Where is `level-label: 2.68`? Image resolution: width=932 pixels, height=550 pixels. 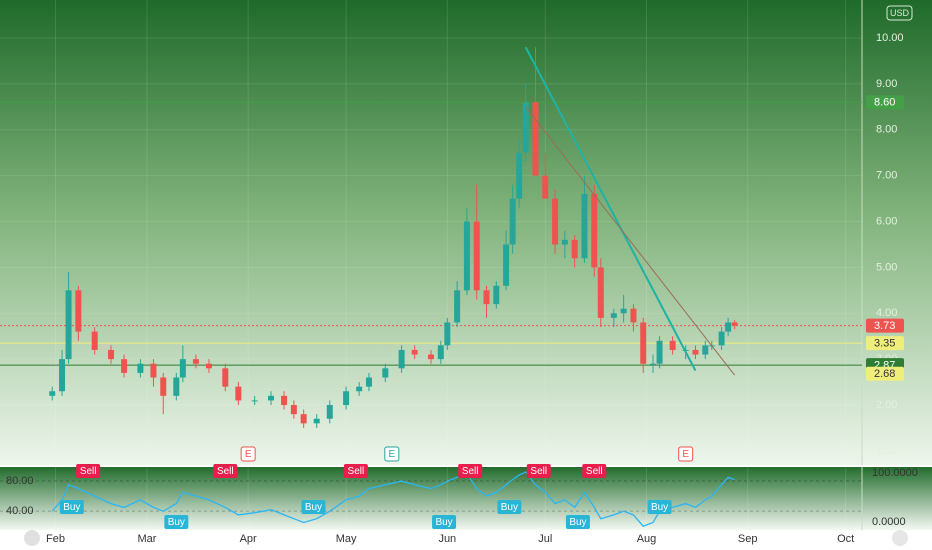
level-label: 2.68 is located at coordinates (884, 374).